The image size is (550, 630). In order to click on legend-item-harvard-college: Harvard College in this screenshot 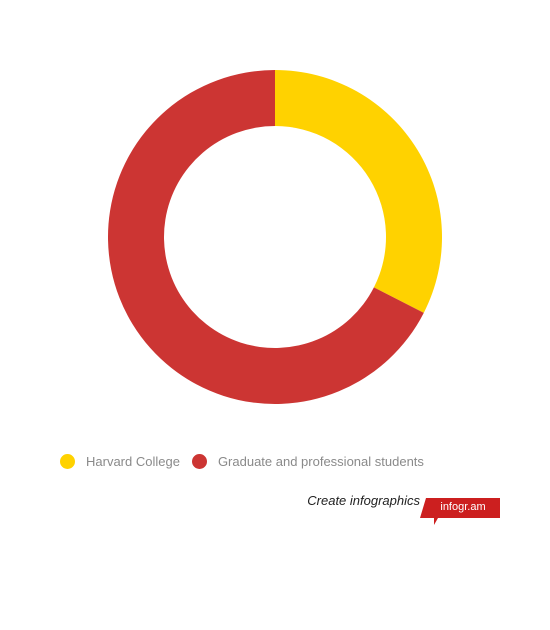, I will do `click(120, 461)`.